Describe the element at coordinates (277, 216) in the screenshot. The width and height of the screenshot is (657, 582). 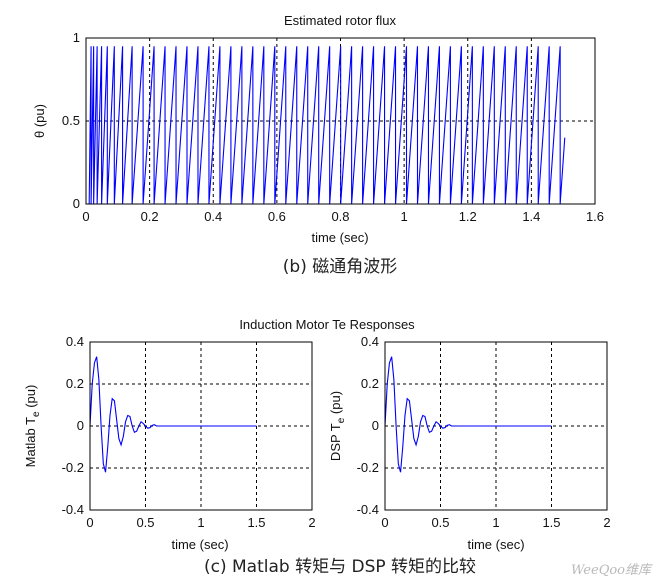
I see `x-tick-label: 0.6` at that location.